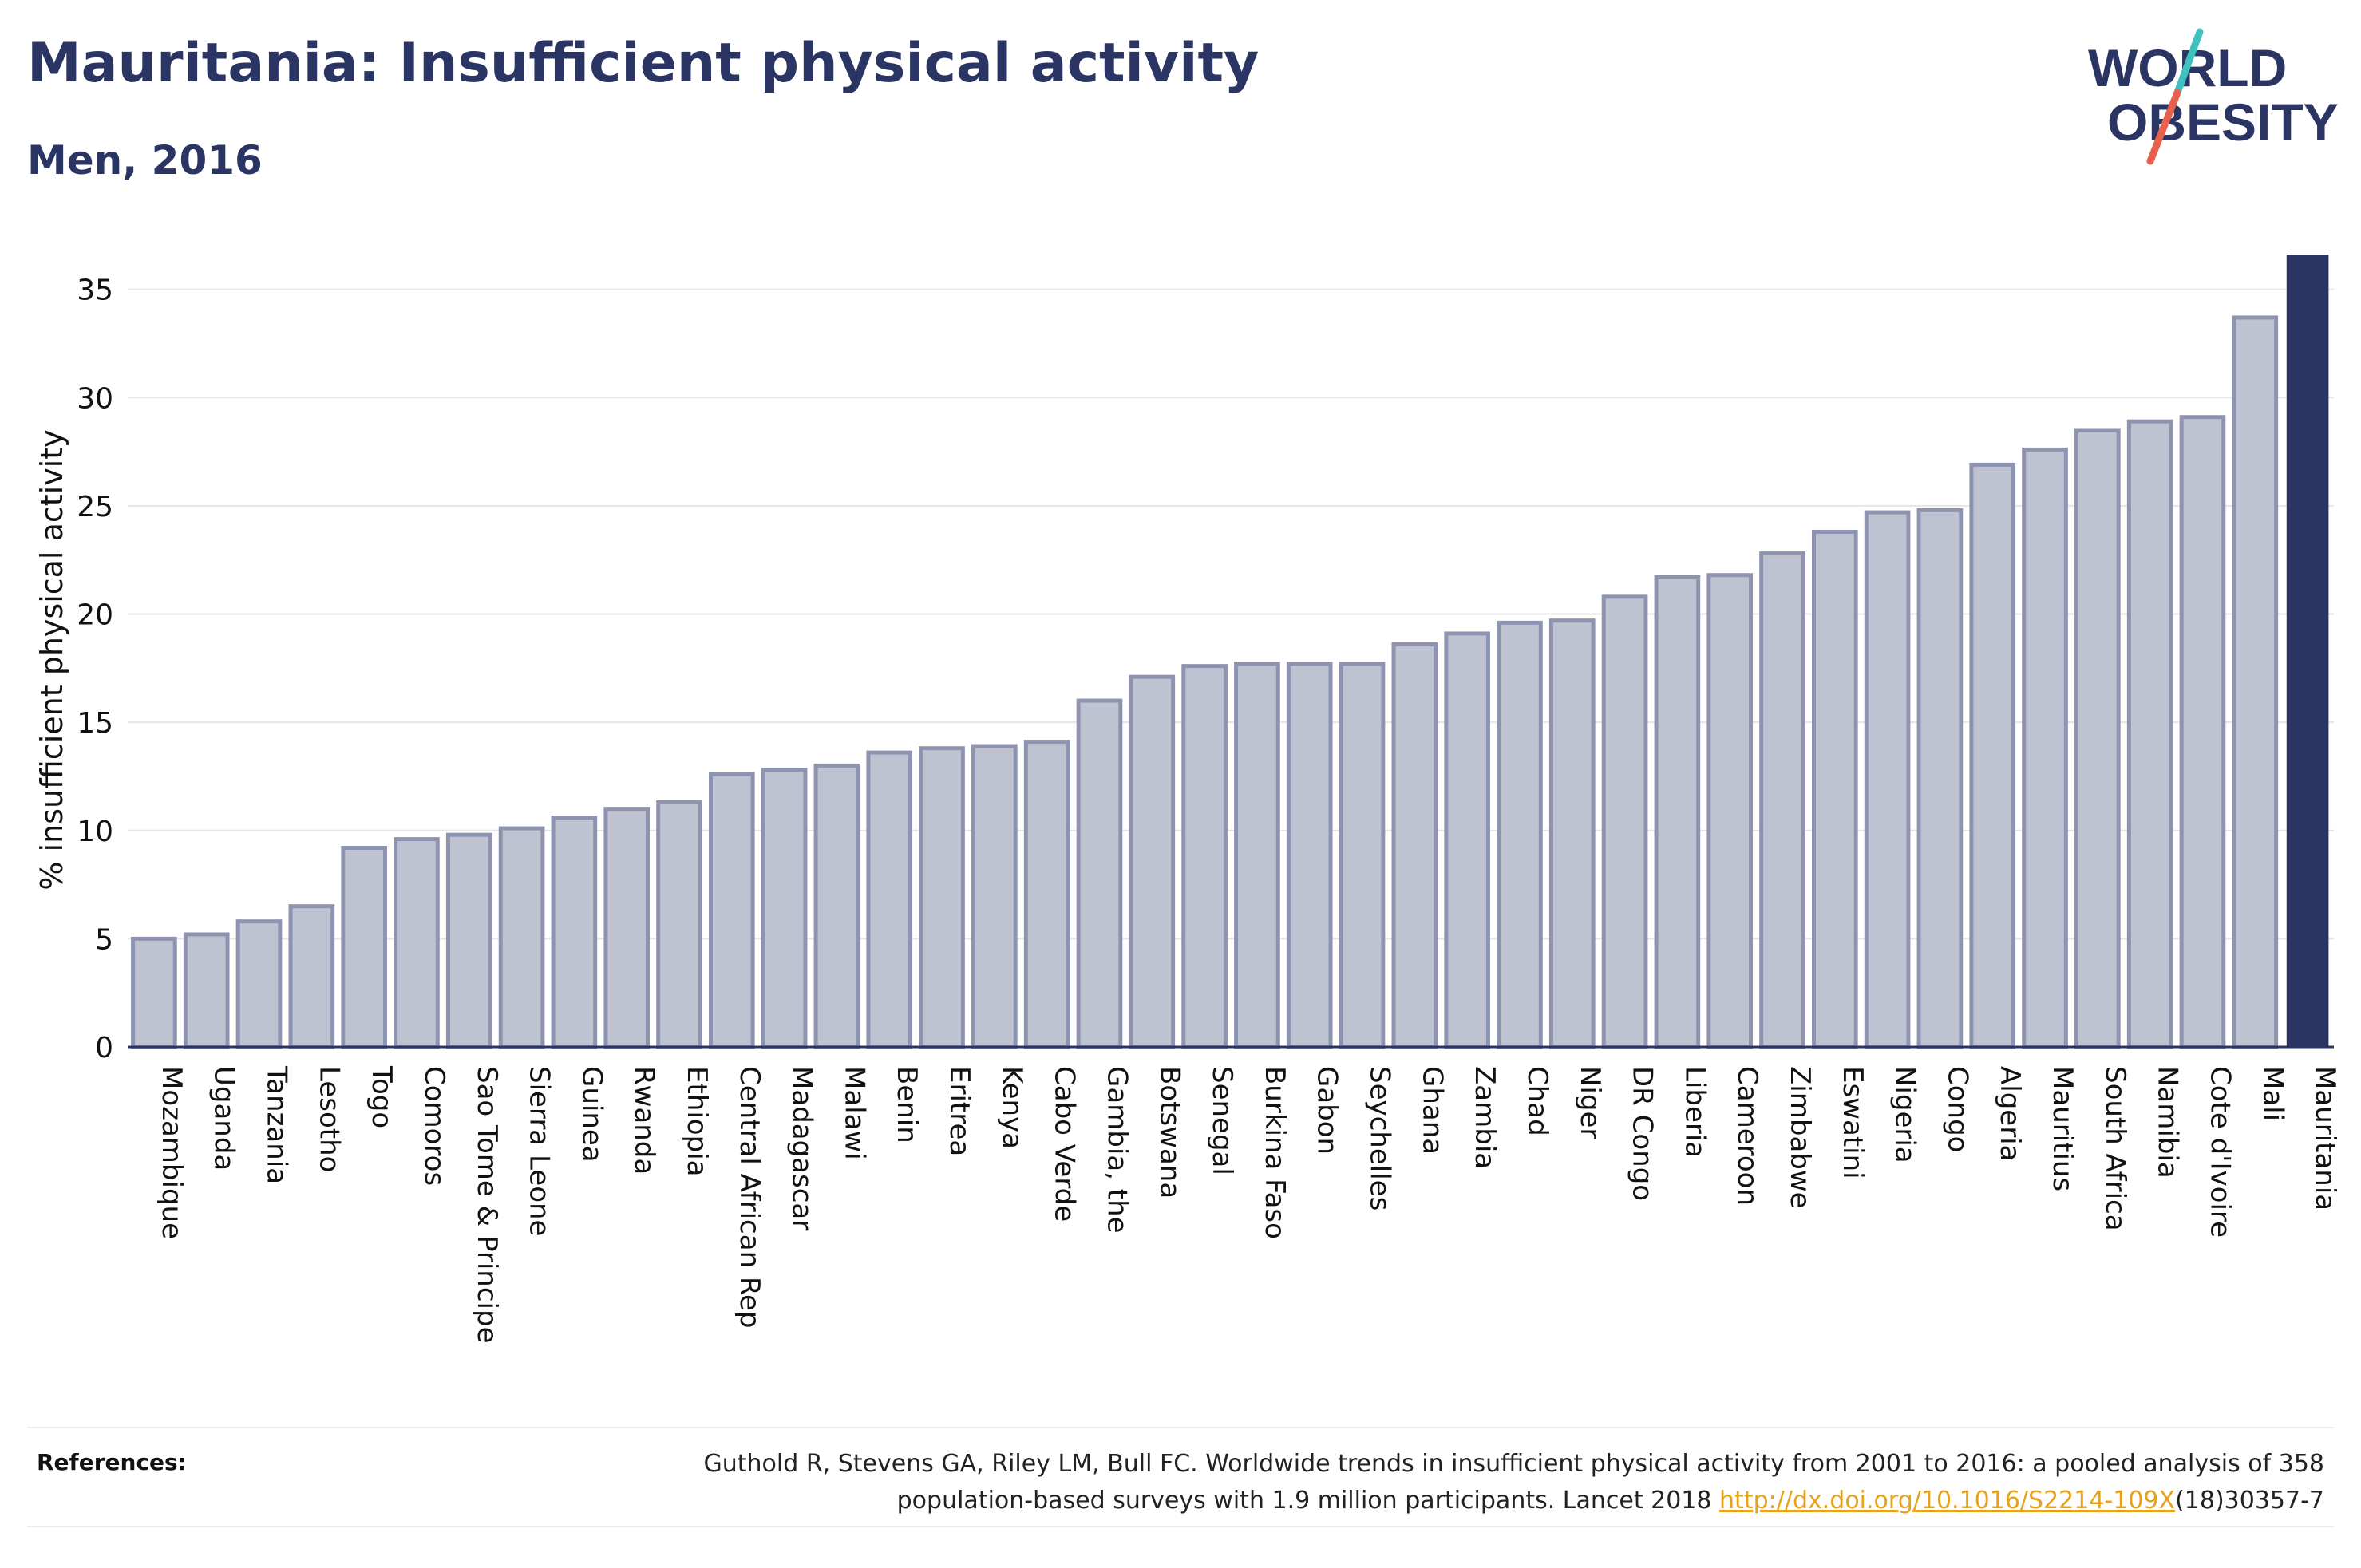 This screenshot has height=1568, width=2361. I want to click on x-tick-label: Cote d'Ivoire, so click(2220, 1152).